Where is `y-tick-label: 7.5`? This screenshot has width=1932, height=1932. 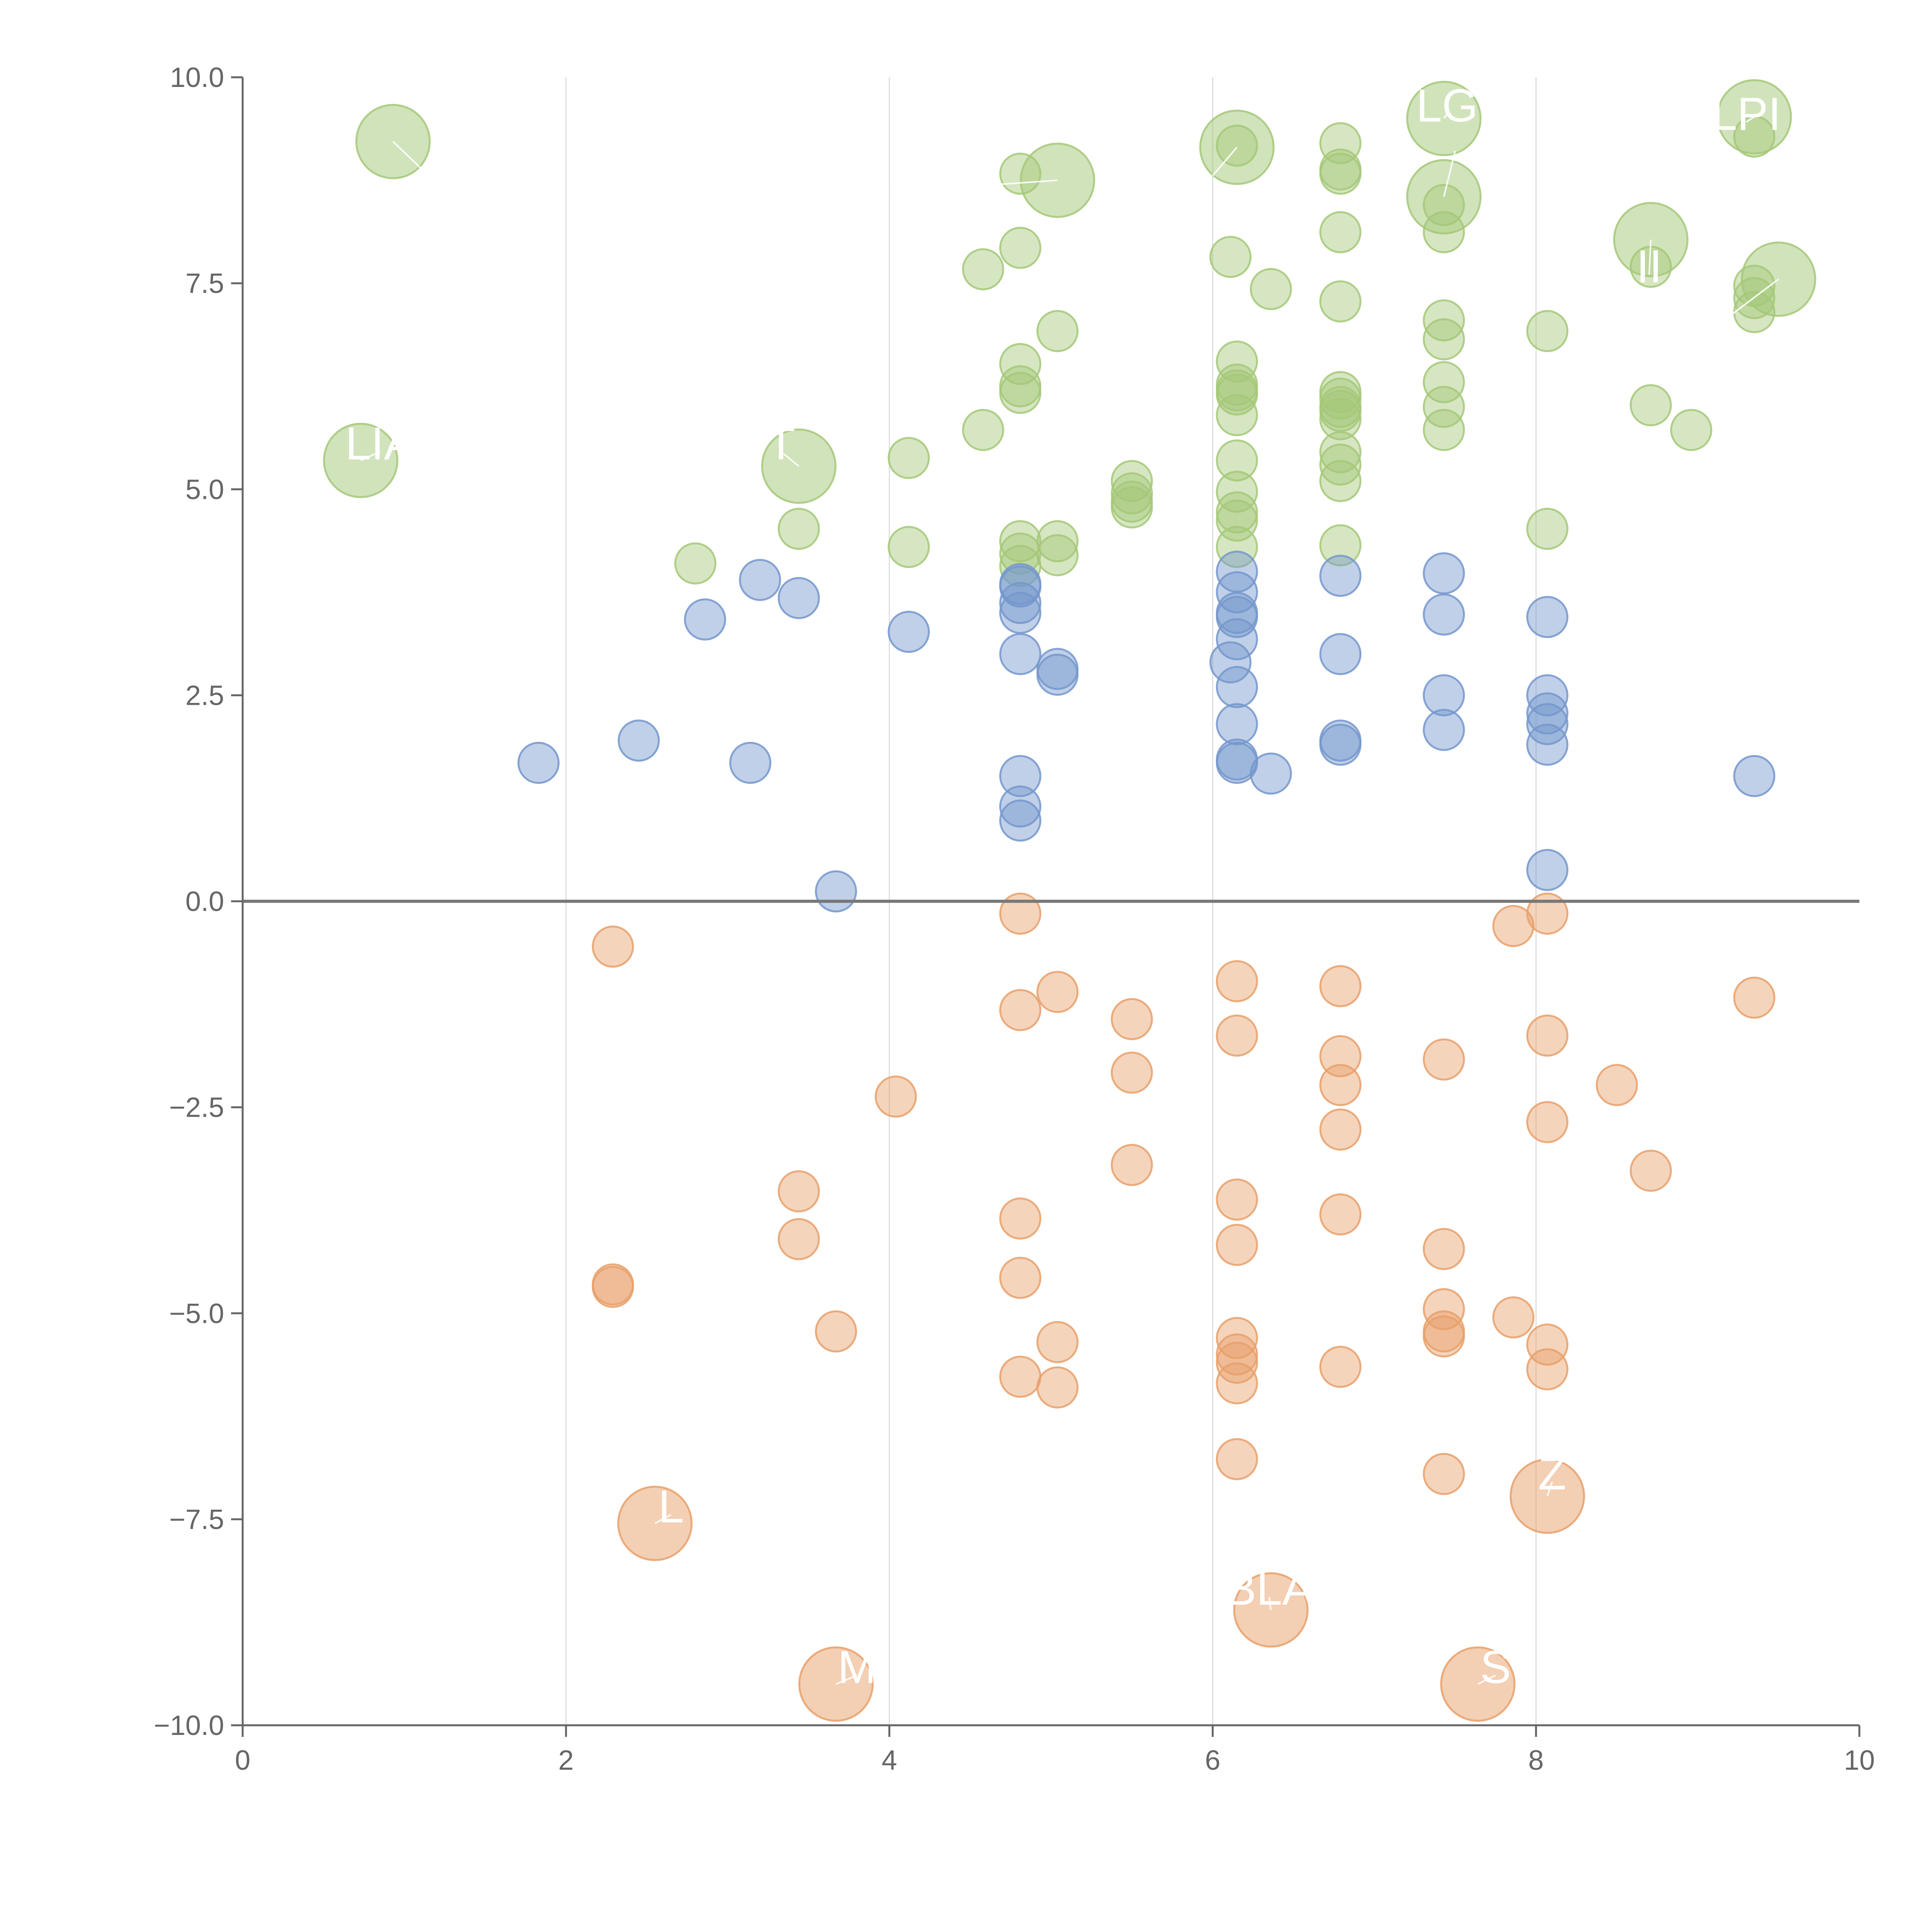 y-tick-label: 7.5 is located at coordinates (205, 284).